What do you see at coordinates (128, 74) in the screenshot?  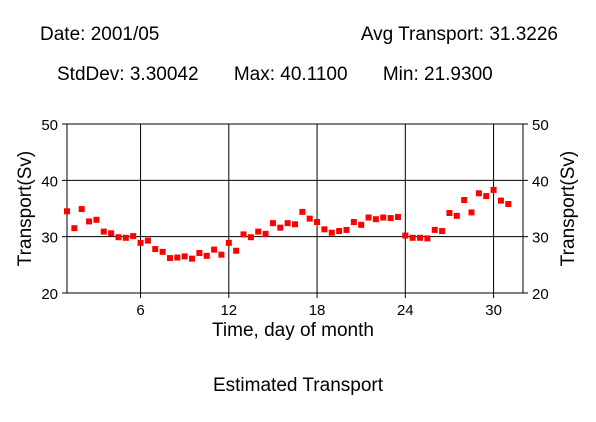 I see `stddev-label: StdDev: 3.30042` at bounding box center [128, 74].